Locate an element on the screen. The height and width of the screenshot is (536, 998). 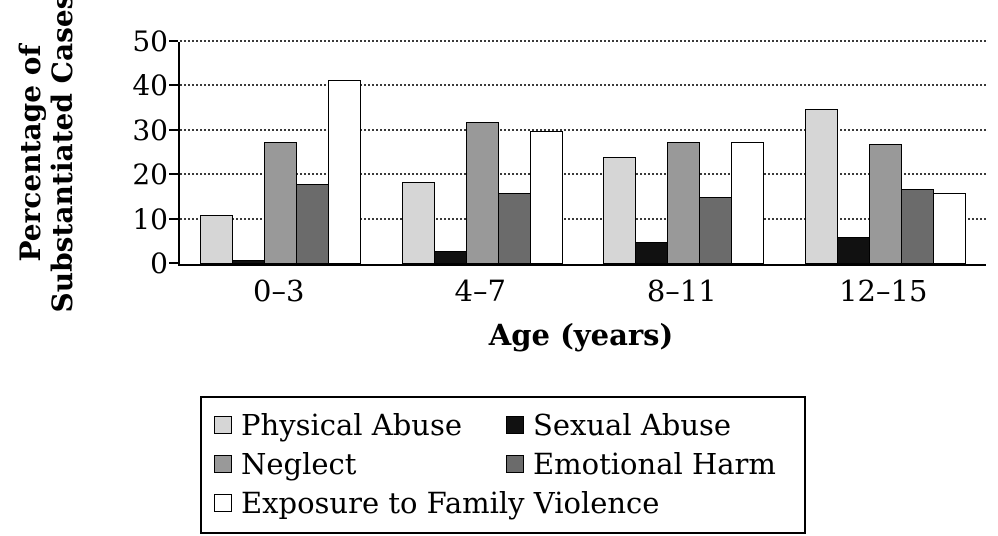
legend-item-sexual-abuse: Sexual Abuse is located at coordinates (648, 425).